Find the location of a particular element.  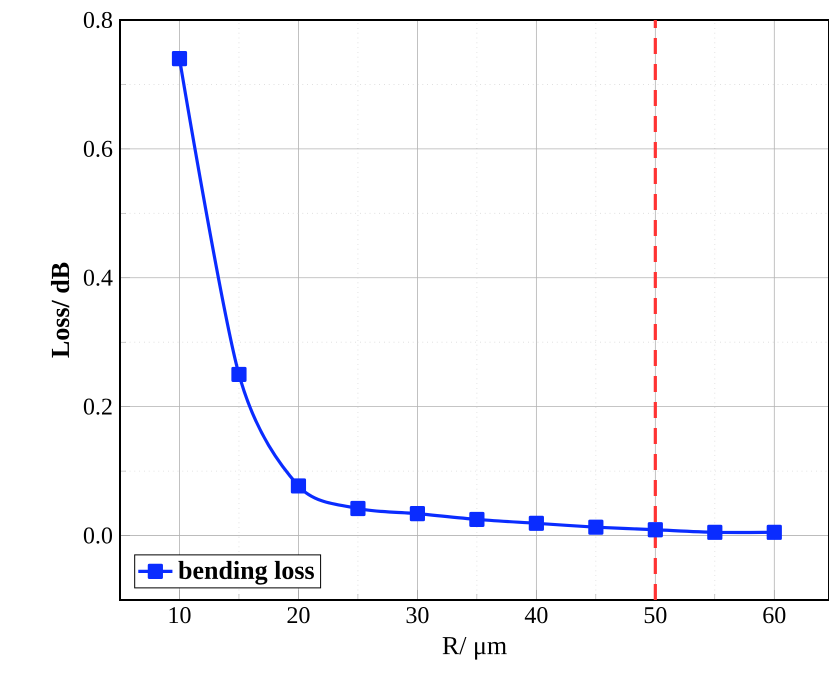

x-tick-label: 40 is located at coordinates (536, 615).